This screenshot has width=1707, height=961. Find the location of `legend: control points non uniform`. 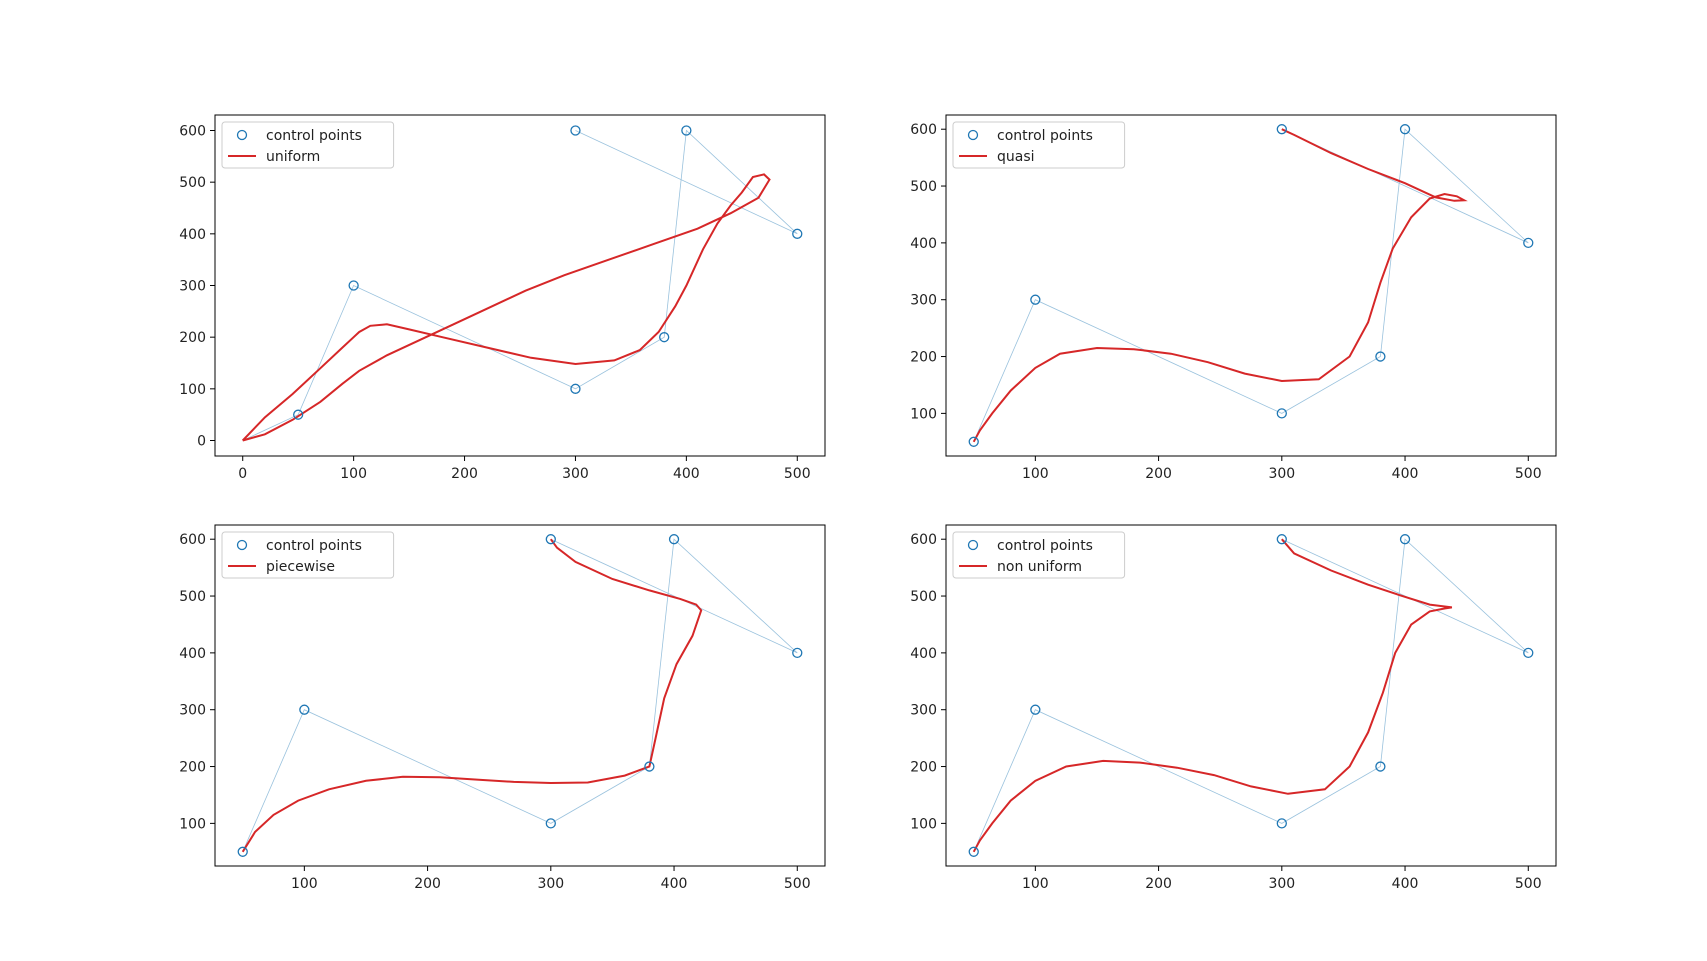

legend: control points non uniform is located at coordinates (1039, 555).